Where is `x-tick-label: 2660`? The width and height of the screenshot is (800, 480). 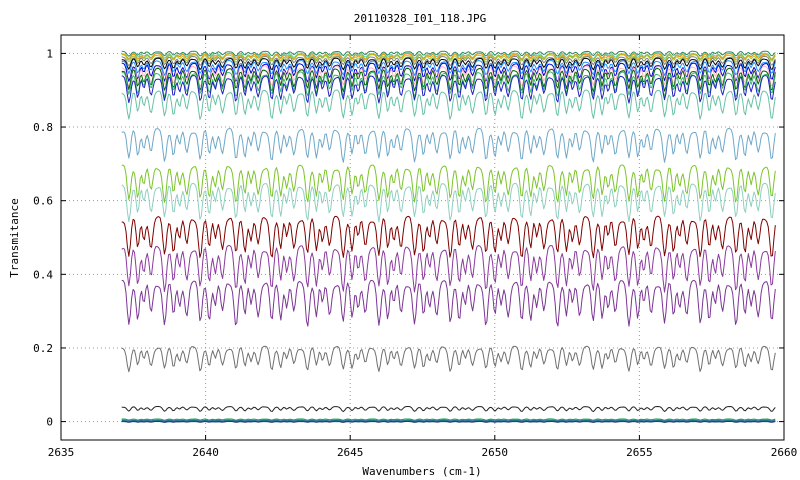
x-tick-label: 2660 is located at coordinates (784, 452).